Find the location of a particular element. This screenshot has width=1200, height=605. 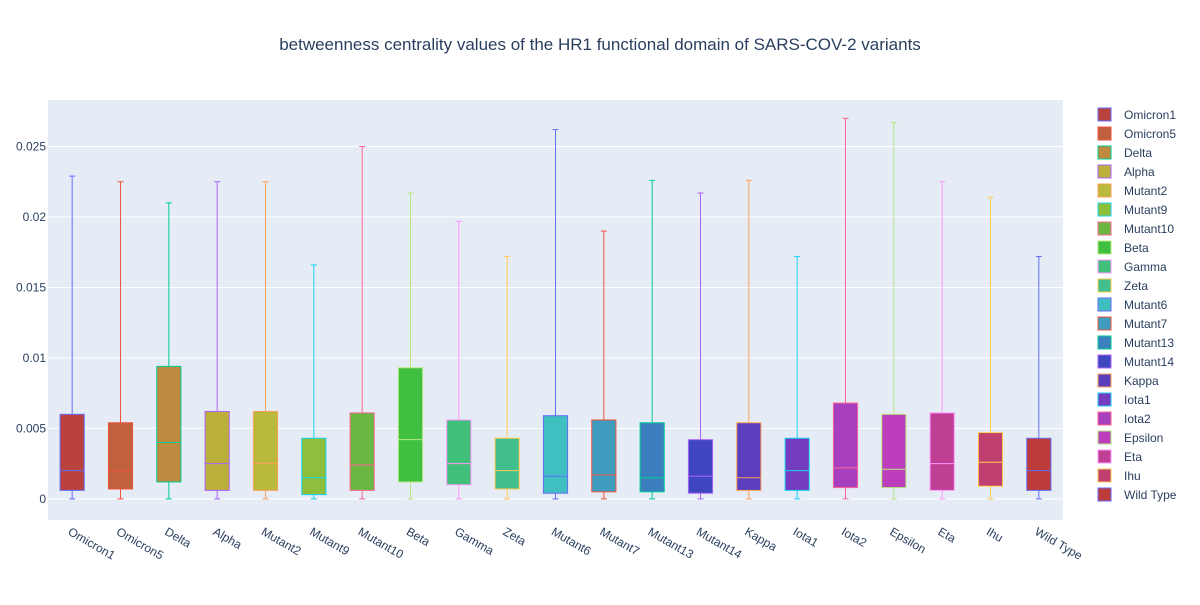

x-tick-label: Delta is located at coordinates (178, 537).